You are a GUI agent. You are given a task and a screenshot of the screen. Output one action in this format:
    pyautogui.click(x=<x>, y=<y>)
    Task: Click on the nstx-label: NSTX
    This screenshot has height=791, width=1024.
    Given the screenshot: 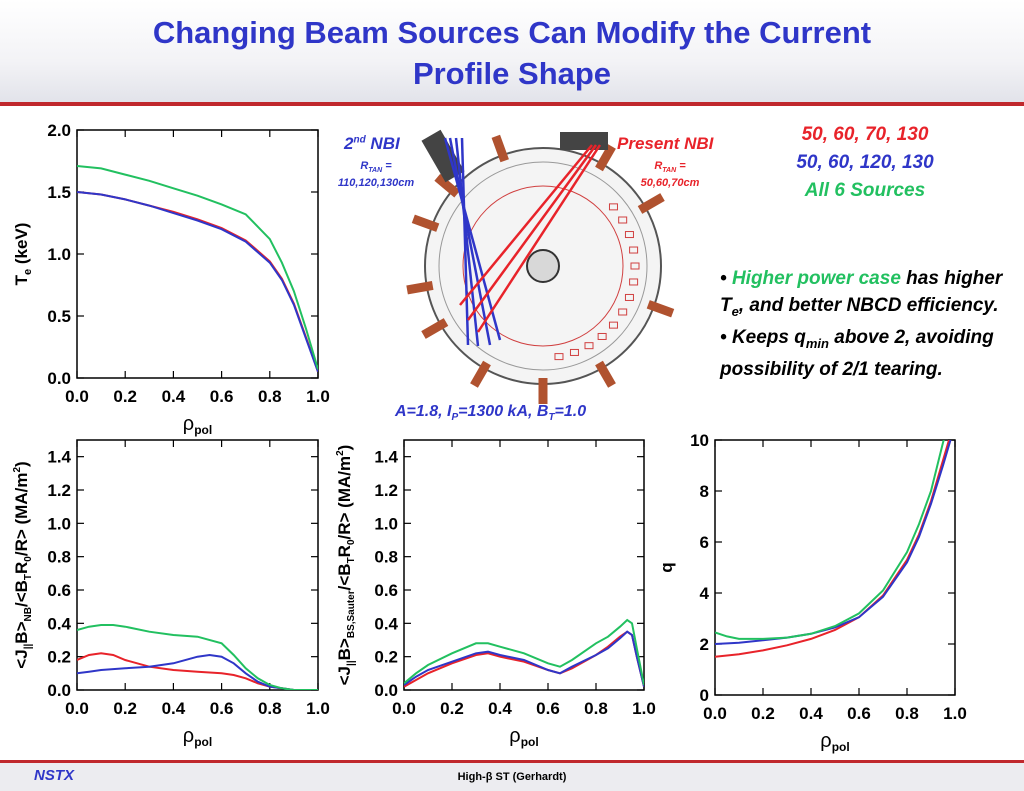 What is the action you would take?
    pyautogui.click(x=54, y=775)
    